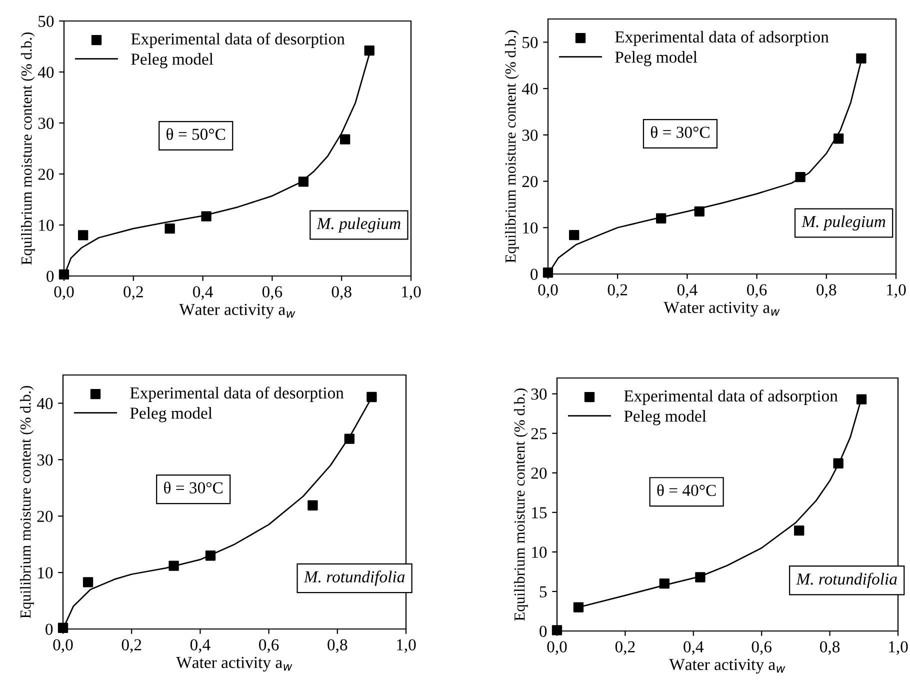 This screenshot has height=691, width=910. I want to click on y-tick-label: 15, so click(539, 512).